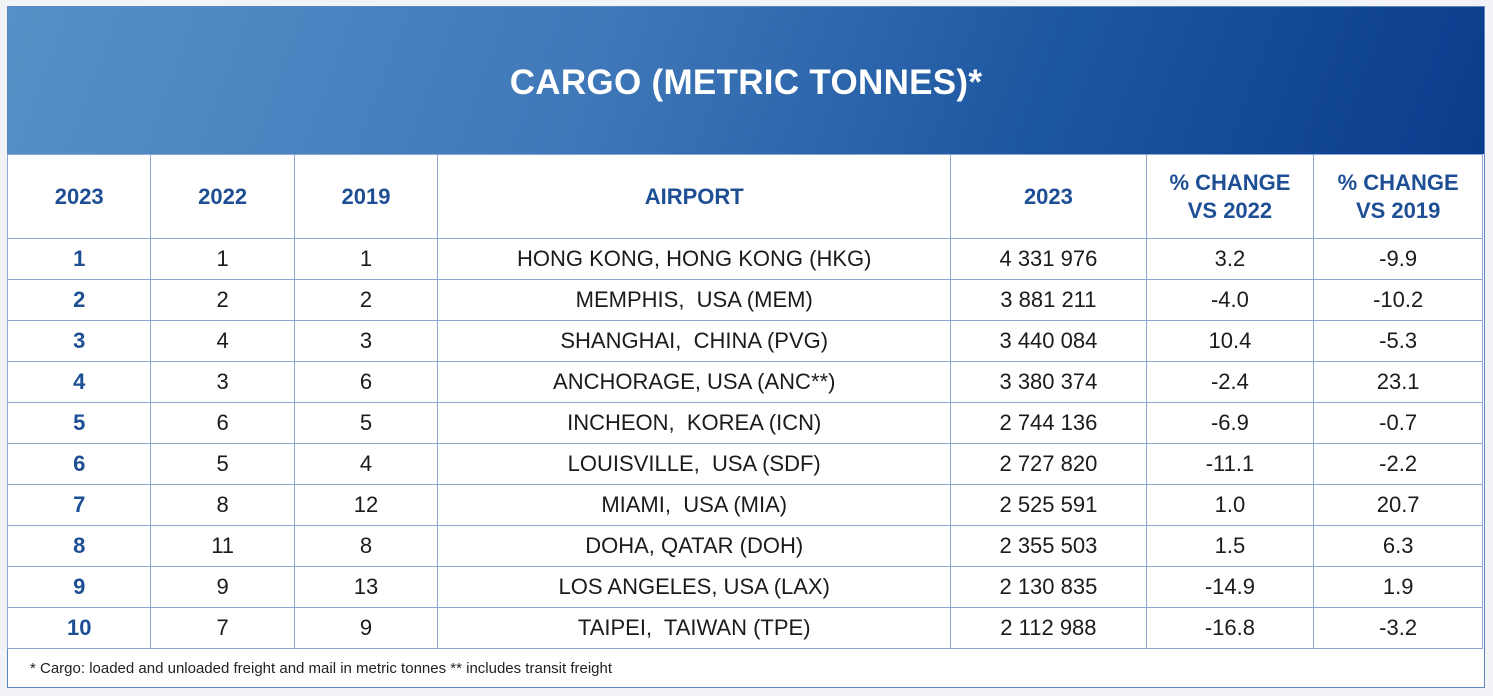  Describe the element at coordinates (694, 196) in the screenshot. I see `header-airport: AIRPORT` at that location.